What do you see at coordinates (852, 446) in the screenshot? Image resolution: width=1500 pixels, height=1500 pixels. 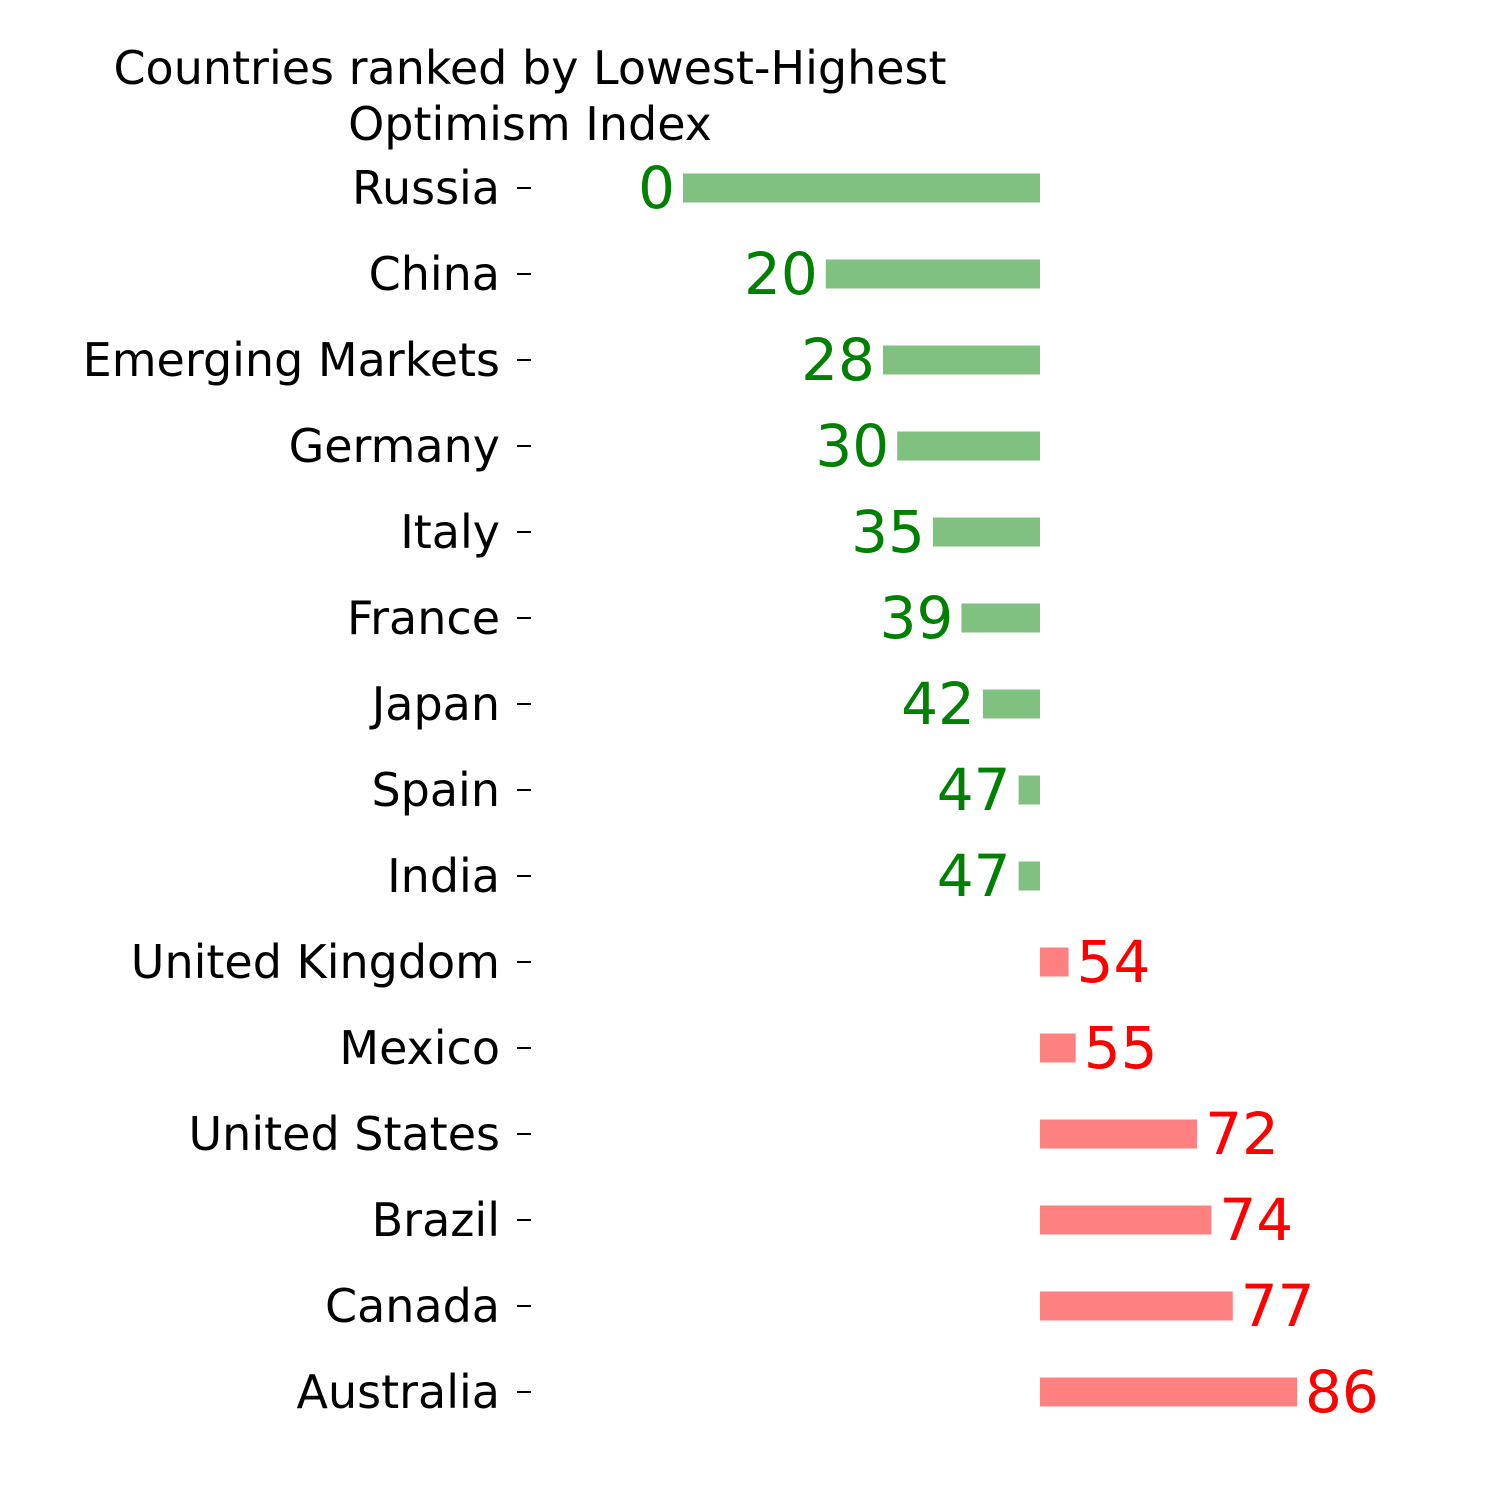 I see `data-label: 30` at bounding box center [852, 446].